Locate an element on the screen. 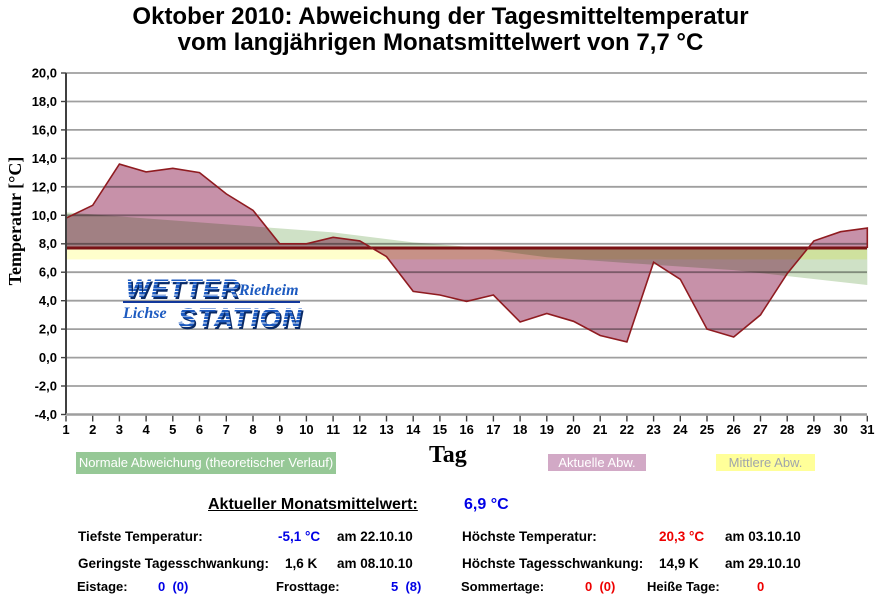 The image size is (881, 607). svg-text: 6 is located at coordinates (199, 429).